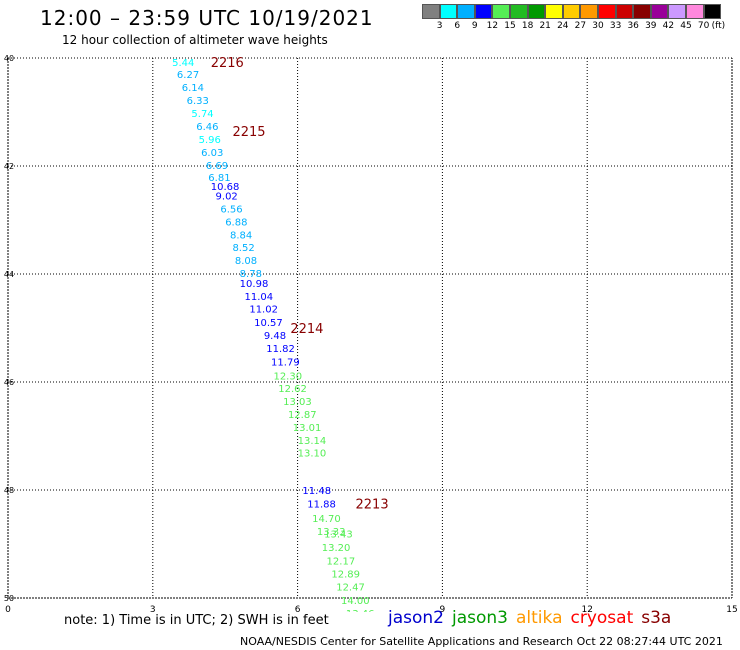 This screenshot has height=650, width=740. What do you see at coordinates (326, 519) in the screenshot?
I see `wave-height-point: 14.70` at bounding box center [326, 519].